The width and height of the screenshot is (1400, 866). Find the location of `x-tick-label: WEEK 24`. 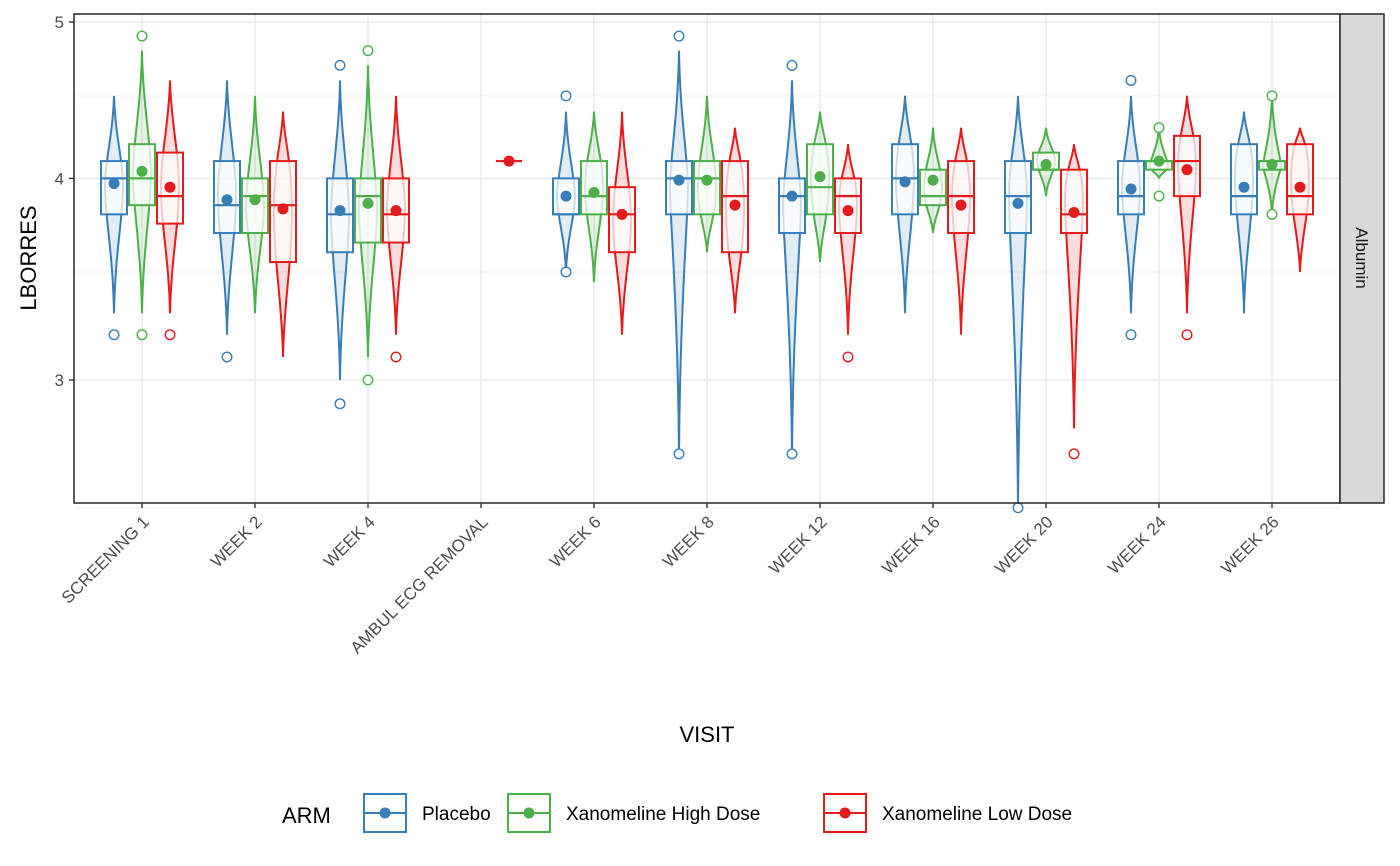

x-tick-label: WEEK 24 is located at coordinates (1137, 545).